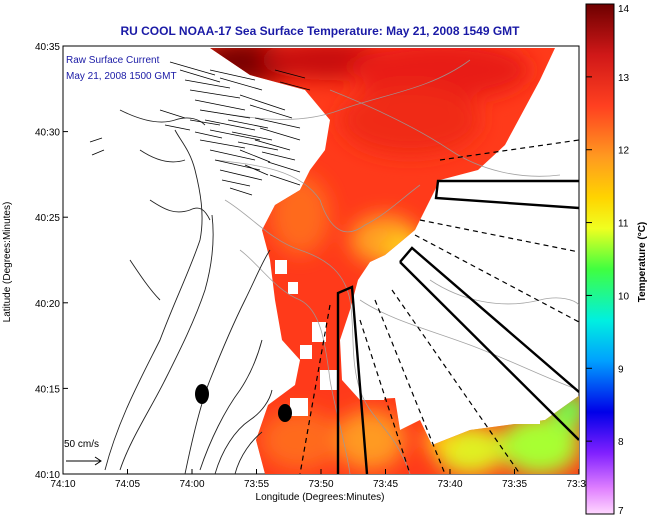 This screenshot has height=519, width=651. Describe the element at coordinates (385, 484) in the screenshot. I see `x-tick-label: 73:45` at that location.